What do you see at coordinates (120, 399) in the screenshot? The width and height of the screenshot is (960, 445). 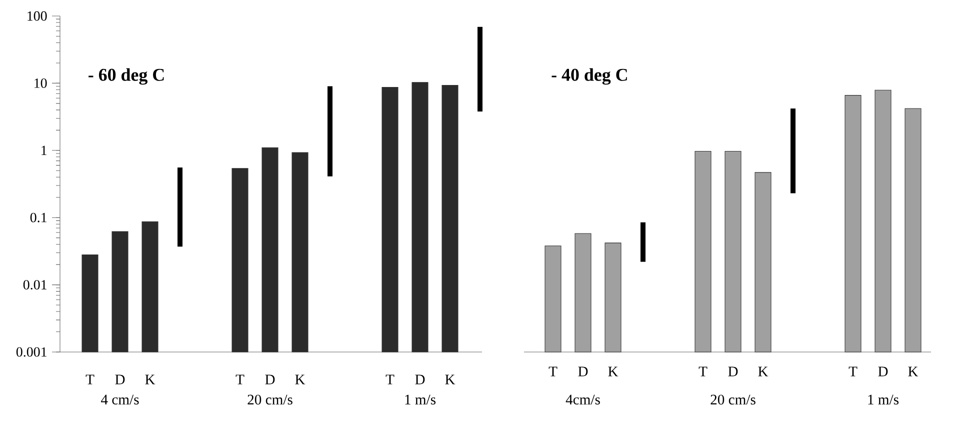 I see `text: 4 cm/s` at bounding box center [120, 399].